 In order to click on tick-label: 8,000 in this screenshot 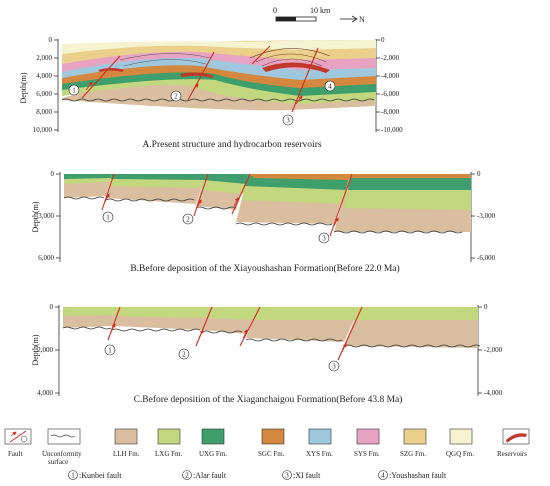, I will do `click(44, 112)`.